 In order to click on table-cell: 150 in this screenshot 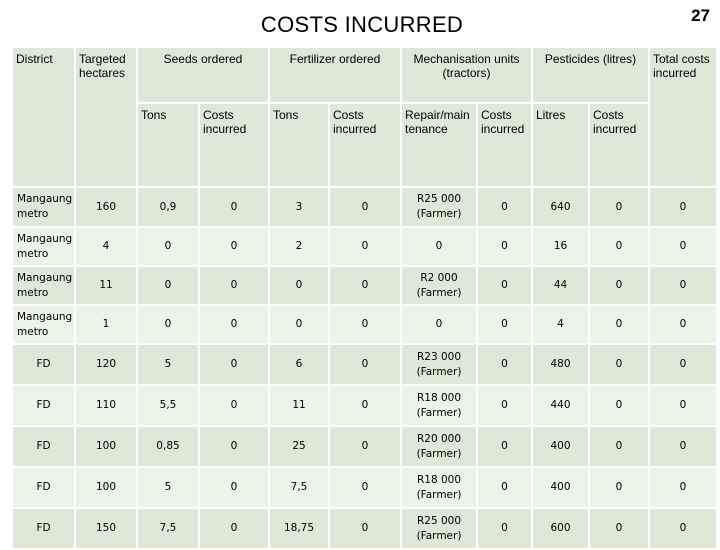, I will do `click(106, 528)`.